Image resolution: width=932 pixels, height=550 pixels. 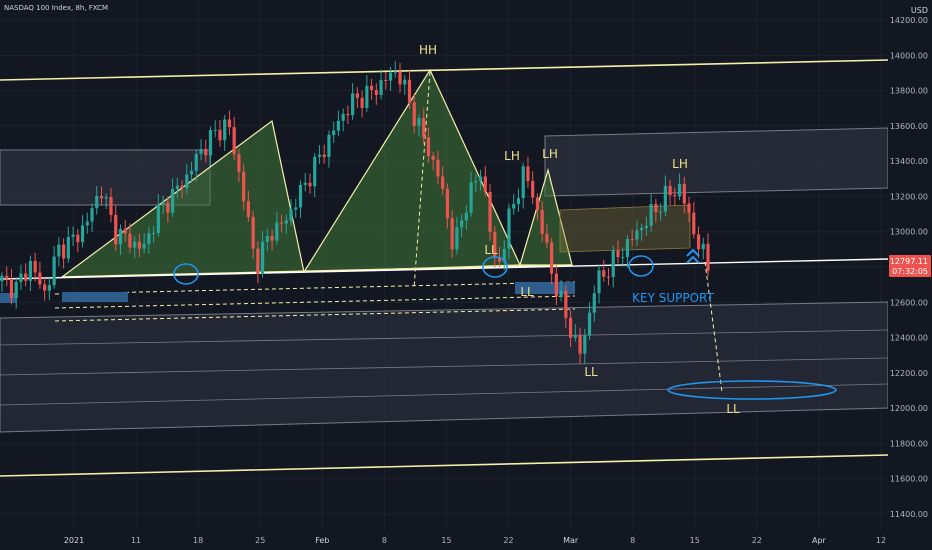 What do you see at coordinates (56, 8) in the screenshot?
I see `symbol-header: NASDAQ 100 Index, 8h, FXCM` at bounding box center [56, 8].